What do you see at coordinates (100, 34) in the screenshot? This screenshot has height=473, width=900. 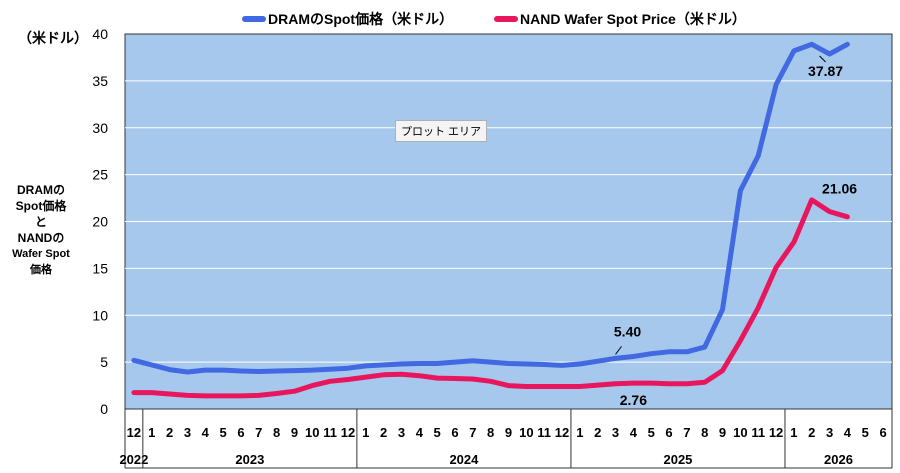 I see `y-tick-label: 40` at bounding box center [100, 34].